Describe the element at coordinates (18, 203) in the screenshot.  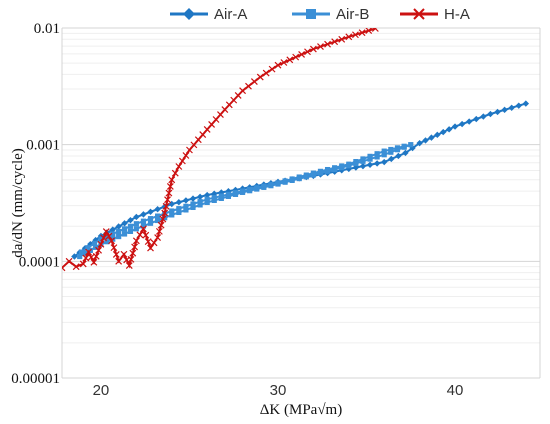
I see `y-axis-label: da/dN (mm/cycle)` at that location.